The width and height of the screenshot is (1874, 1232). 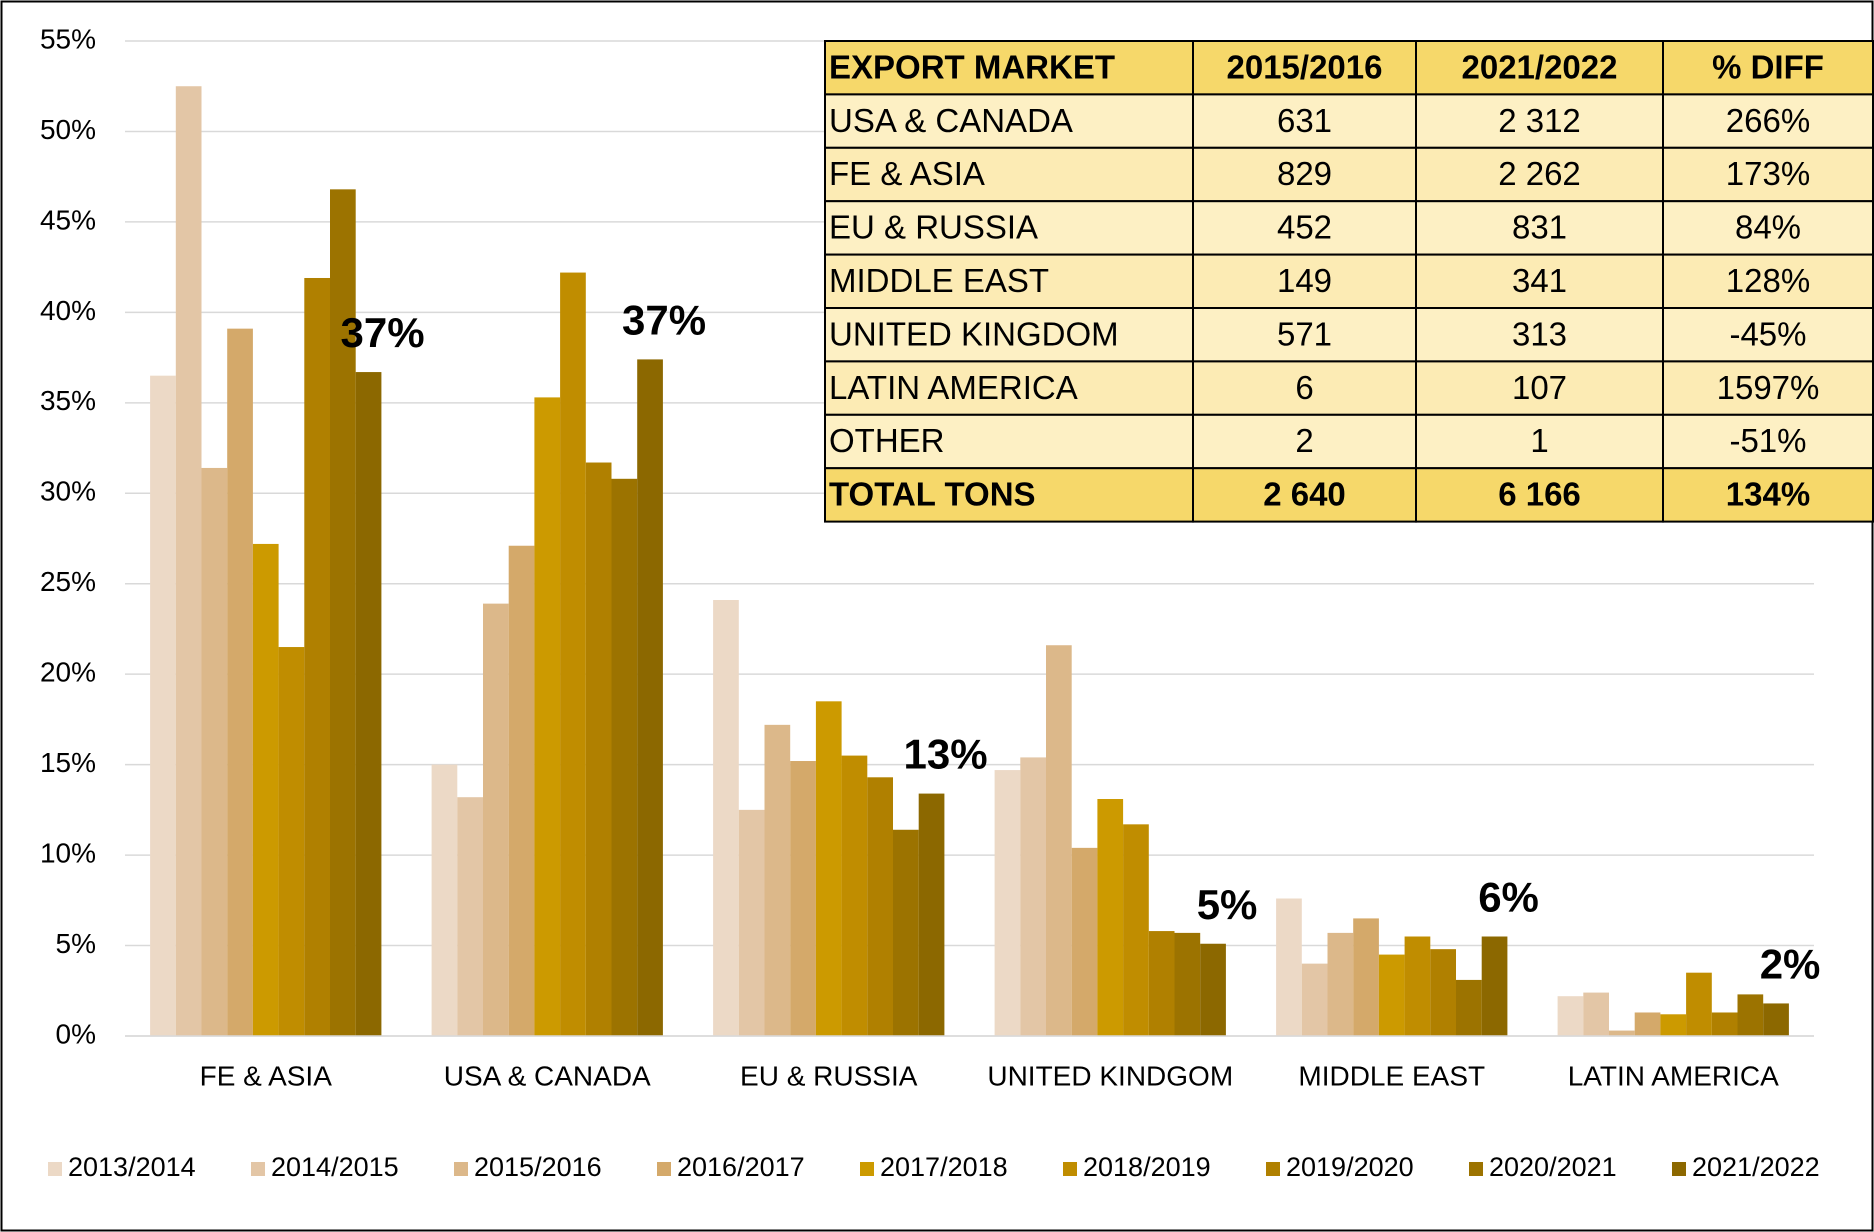 I want to click on table-value: 134%, so click(x=1768, y=494).